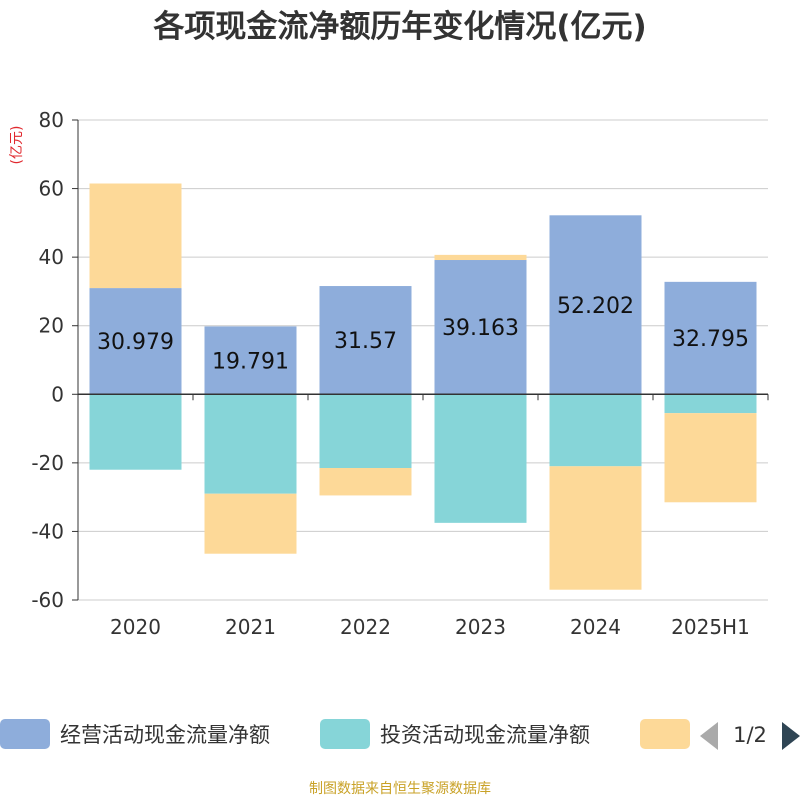 The width and height of the screenshot is (800, 800). I want to click on bar-series1-2021, so click(250, 360).